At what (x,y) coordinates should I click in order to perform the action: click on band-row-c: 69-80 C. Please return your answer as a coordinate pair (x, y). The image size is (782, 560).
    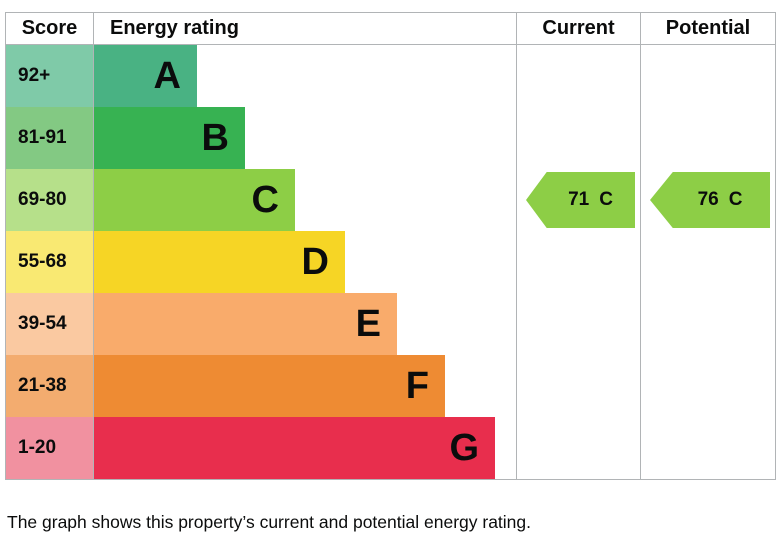
    Looking at the image, I should click on (261, 200).